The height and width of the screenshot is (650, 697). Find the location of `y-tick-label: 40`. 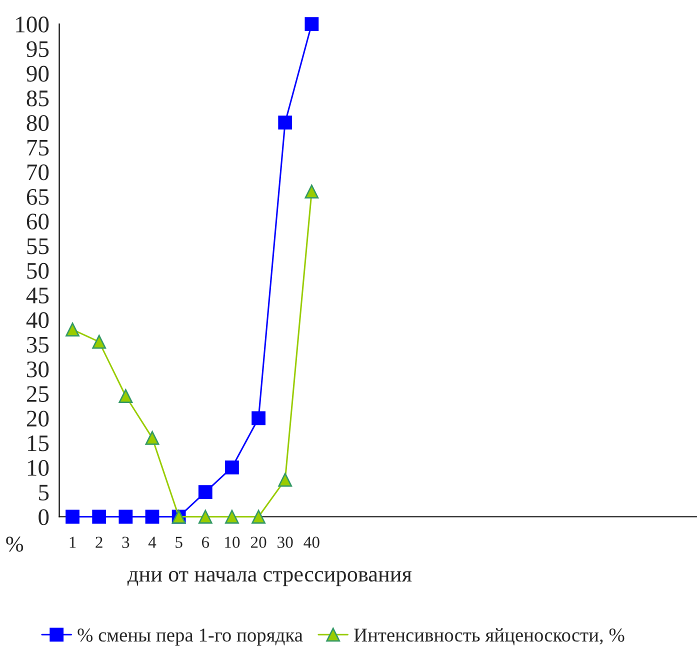

y-tick-label: 40 is located at coordinates (37, 320).